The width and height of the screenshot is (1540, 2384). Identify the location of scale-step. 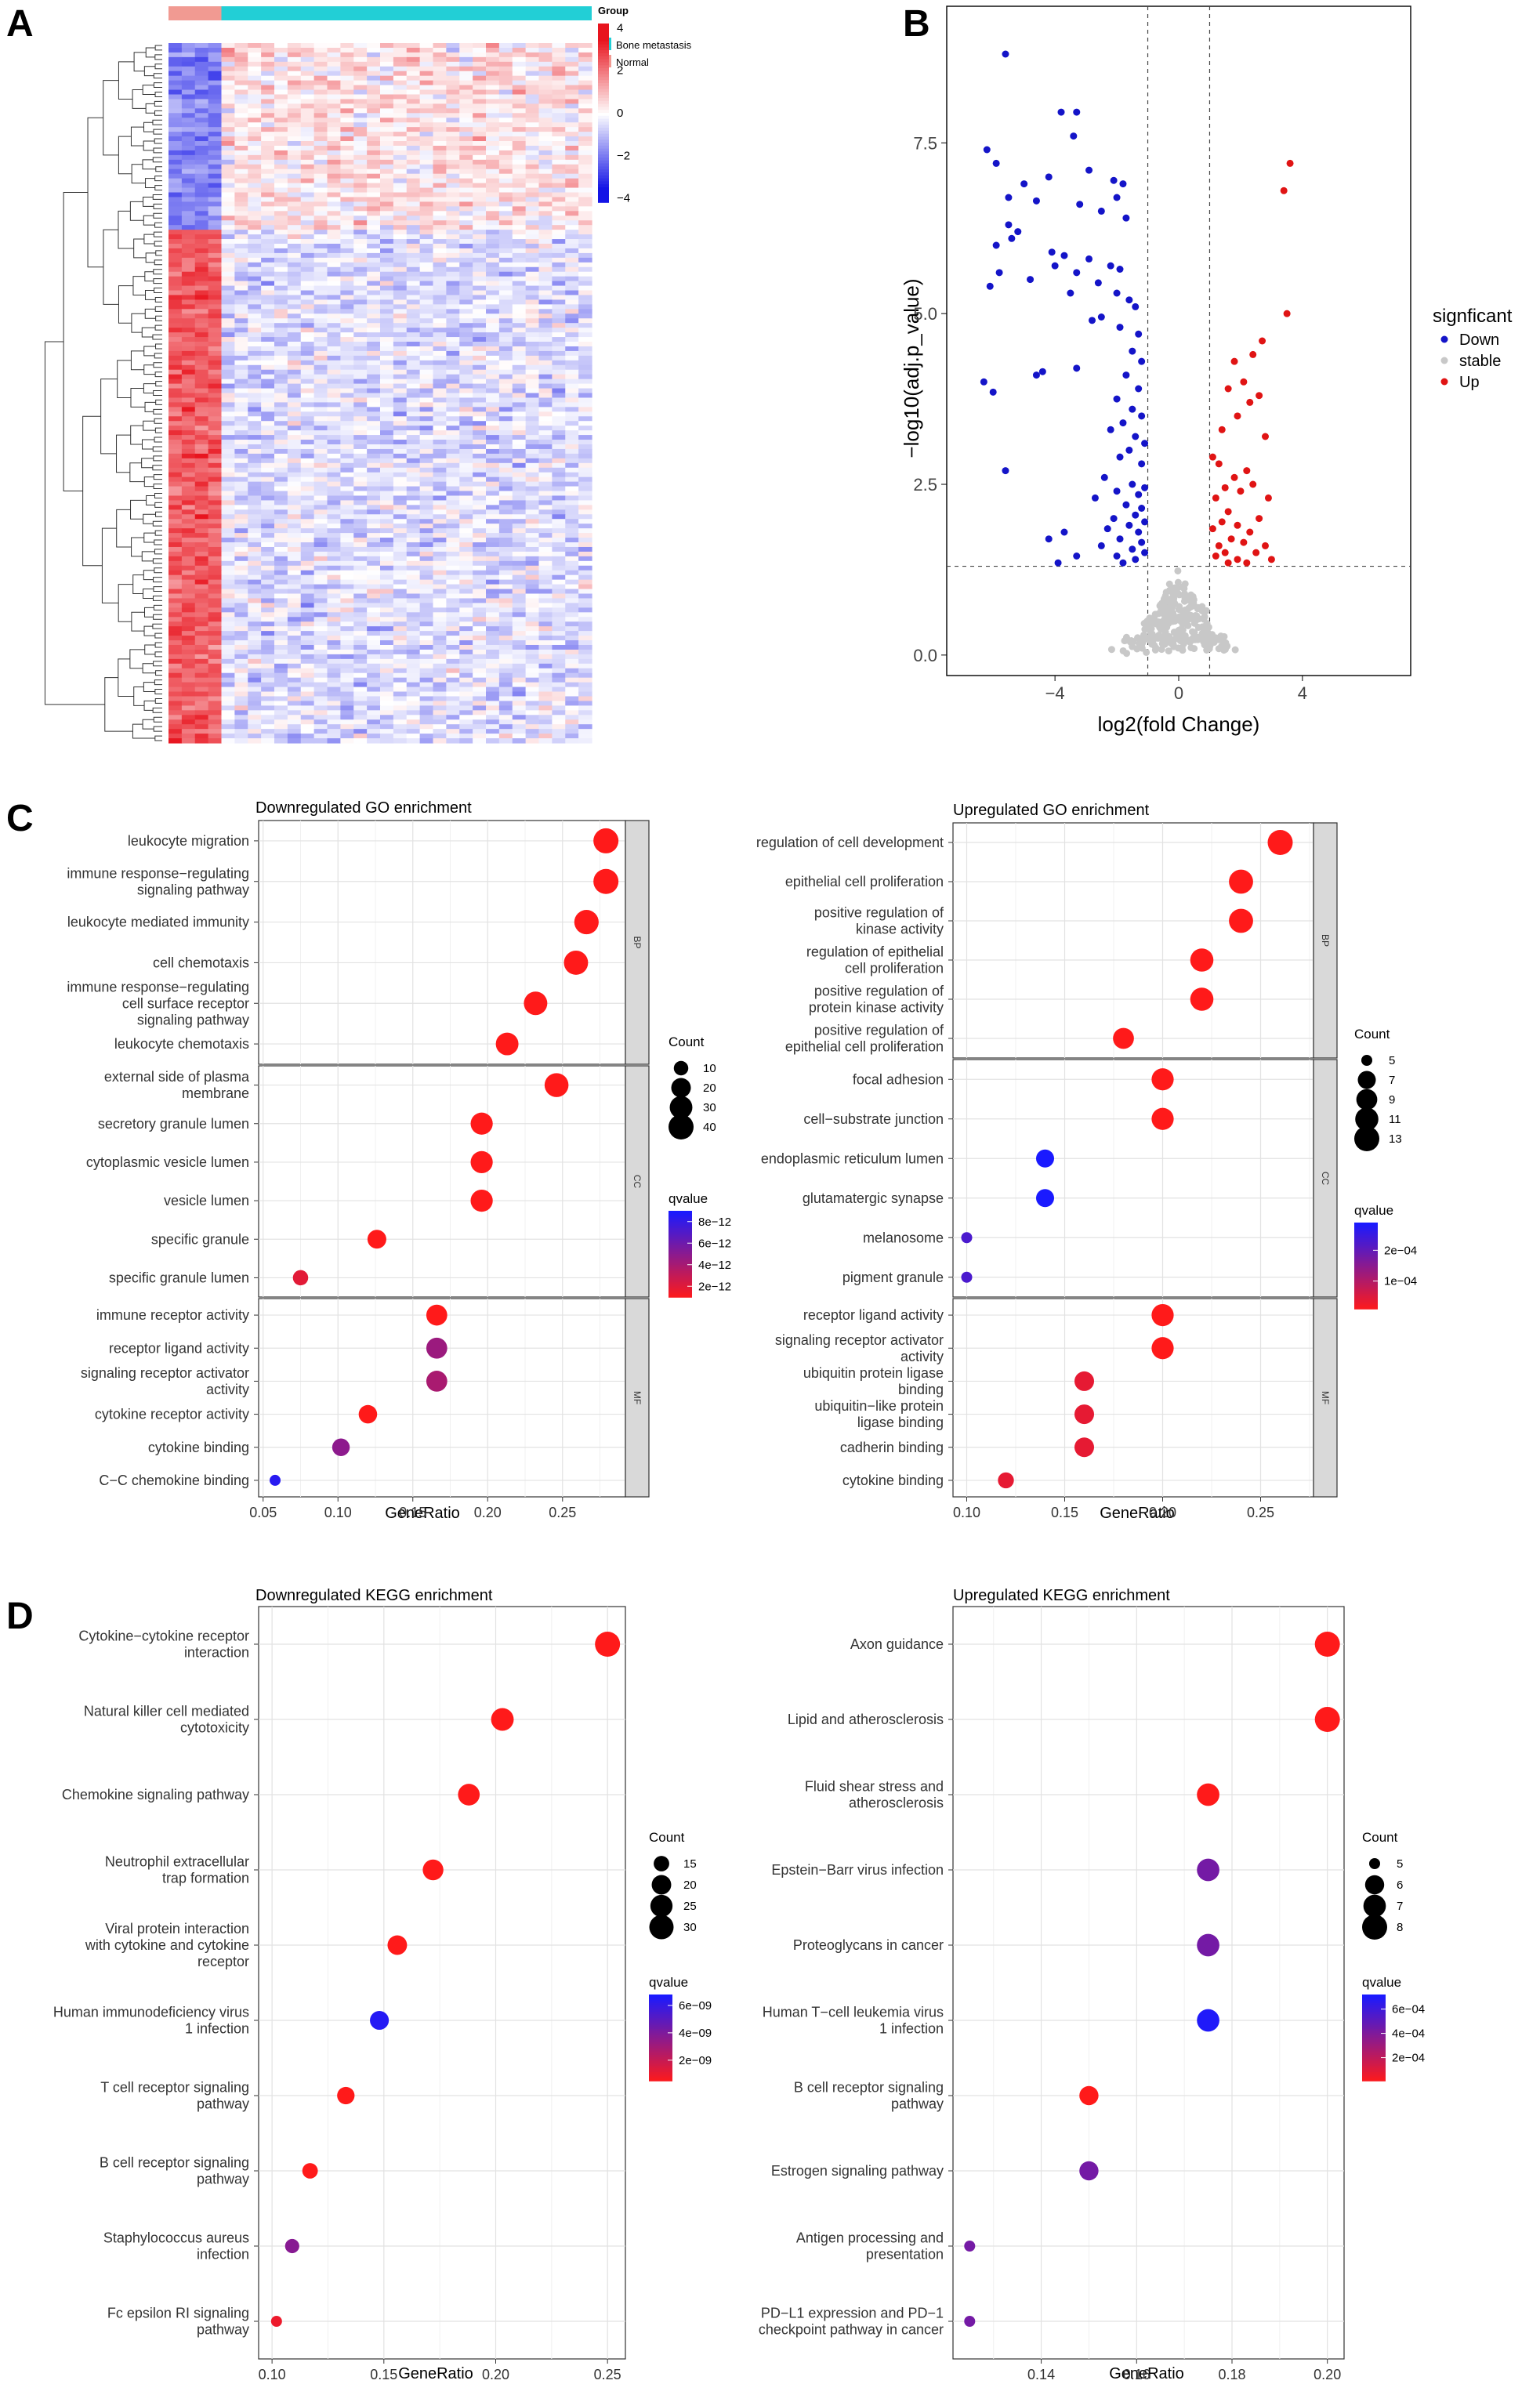
(603, 49).